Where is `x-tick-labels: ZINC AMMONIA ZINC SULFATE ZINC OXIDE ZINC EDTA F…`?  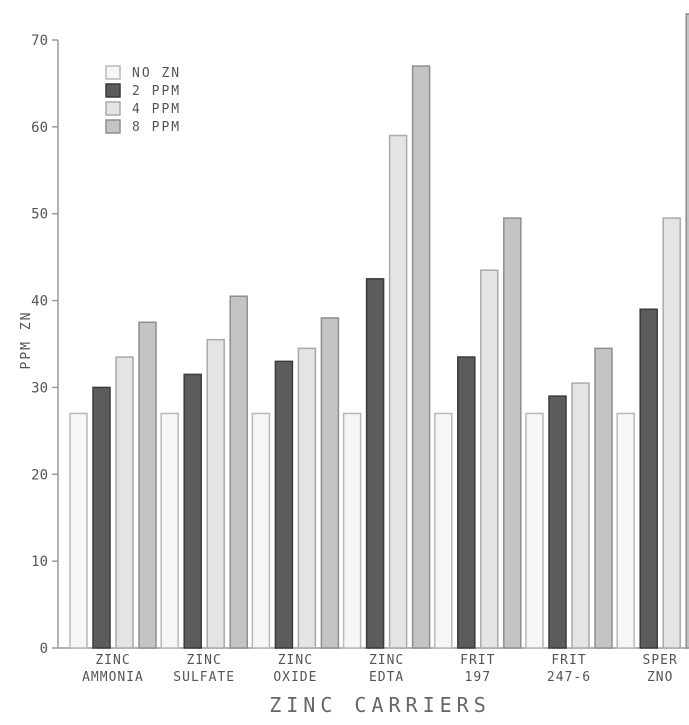 x-tick-labels: ZINC AMMONIA ZINC SULFATE ZINC OXIDE ZINC EDTA F… is located at coordinates (380, 669).